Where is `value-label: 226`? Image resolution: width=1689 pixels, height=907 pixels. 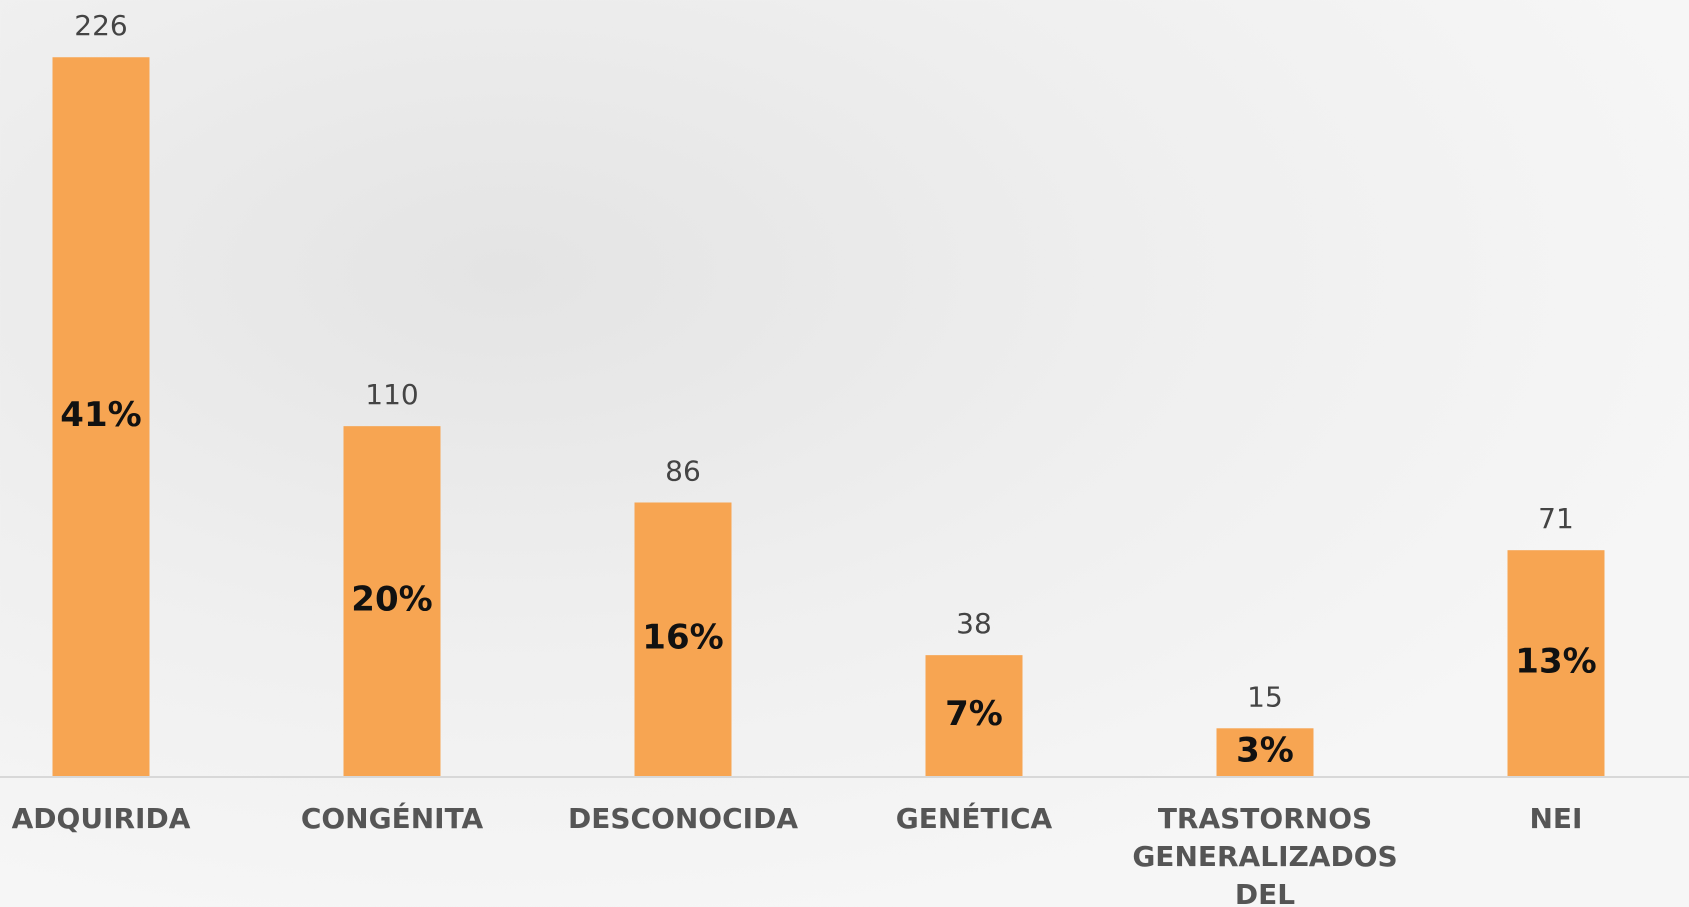
value-label: 226 is located at coordinates (100, 25).